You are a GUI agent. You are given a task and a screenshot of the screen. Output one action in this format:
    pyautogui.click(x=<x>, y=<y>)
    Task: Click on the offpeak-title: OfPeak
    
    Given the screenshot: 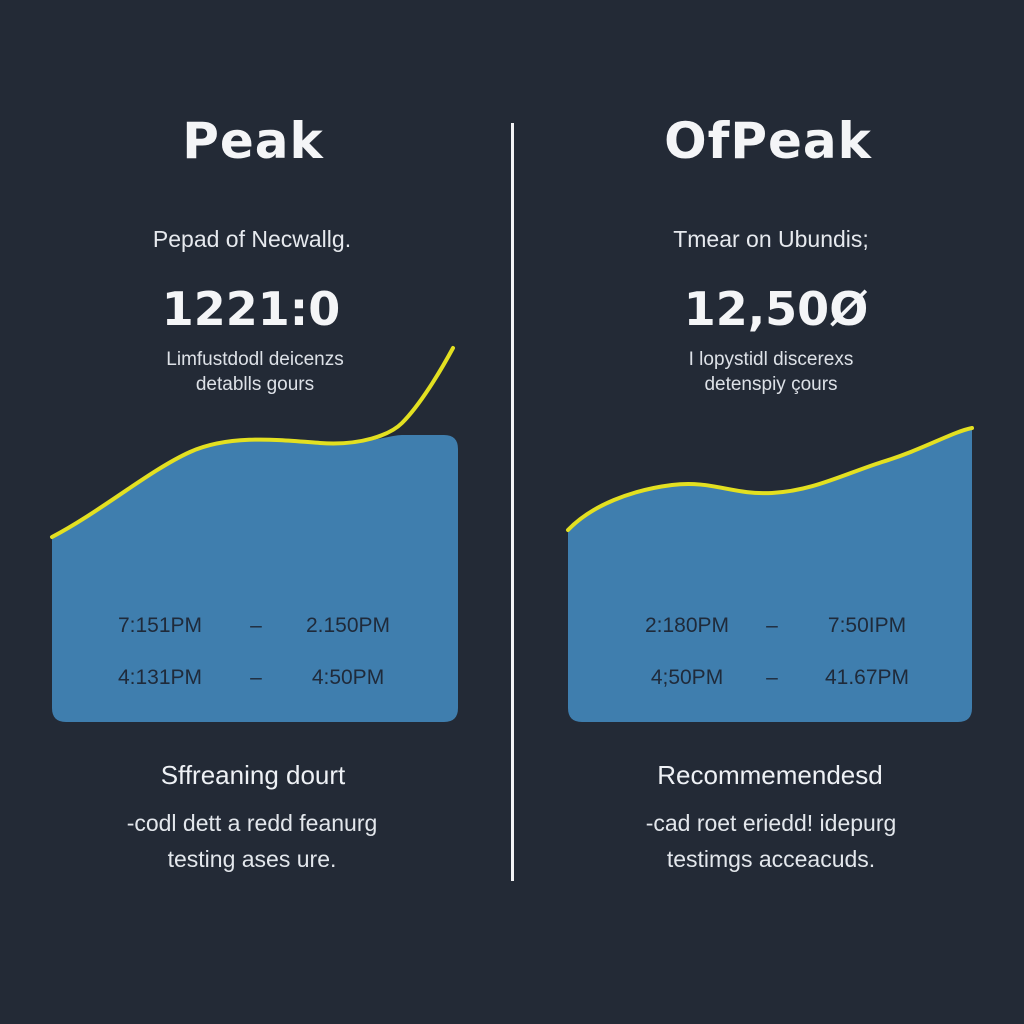 What is the action you would take?
    pyautogui.click(x=768, y=141)
    